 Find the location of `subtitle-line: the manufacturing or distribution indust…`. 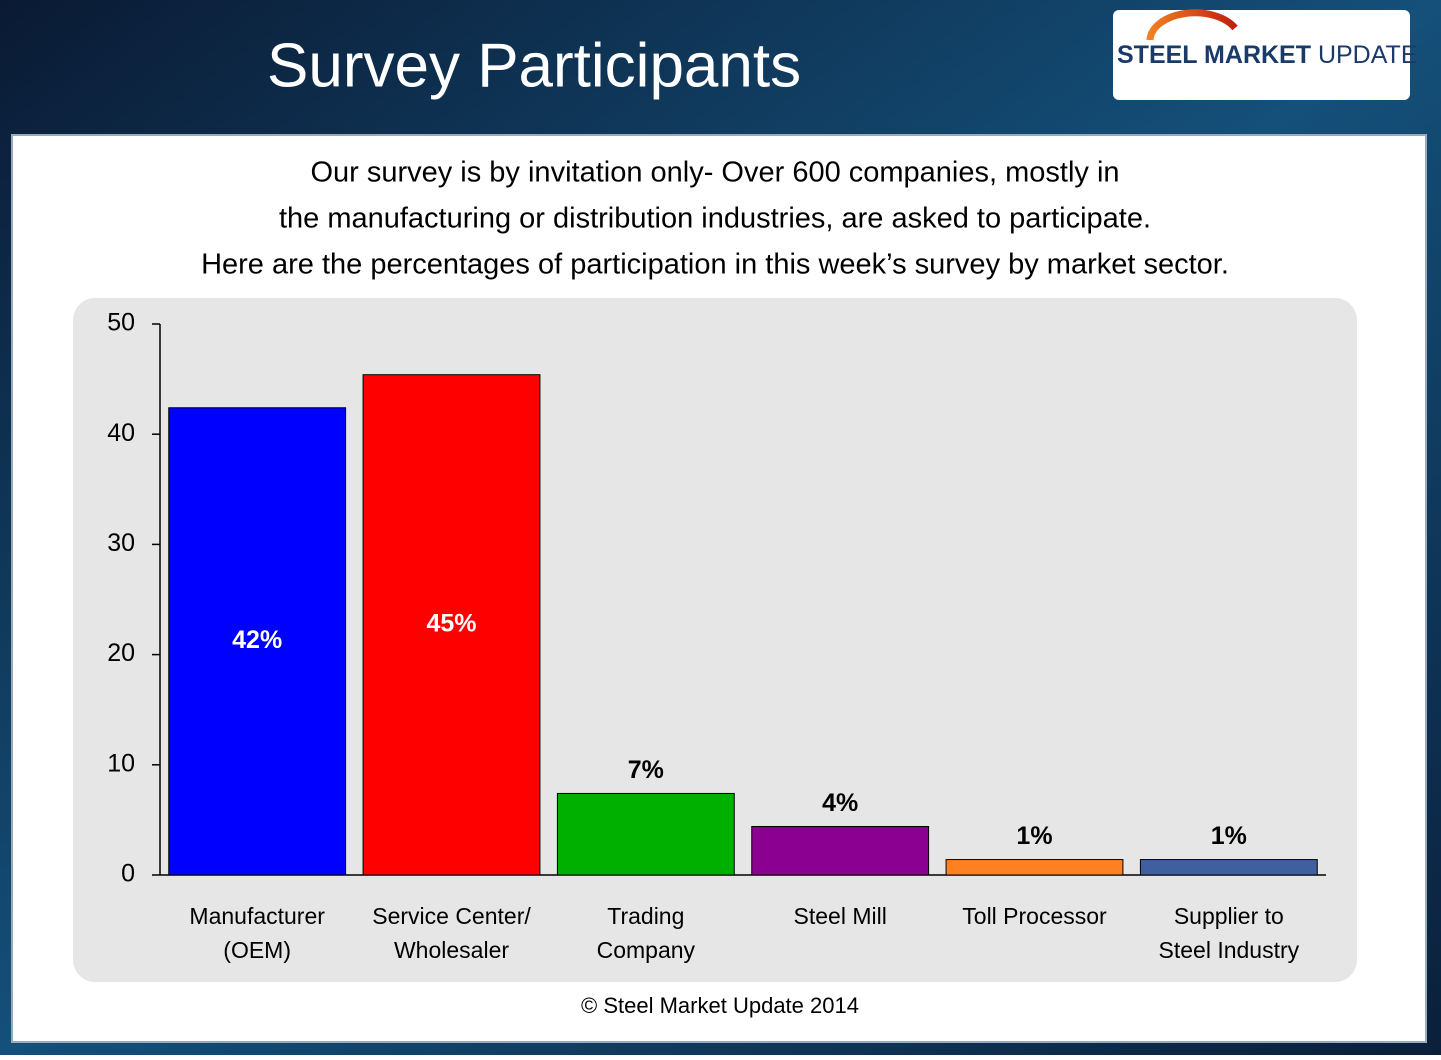

subtitle-line: the manufacturing or distribution indust… is located at coordinates (715, 219).